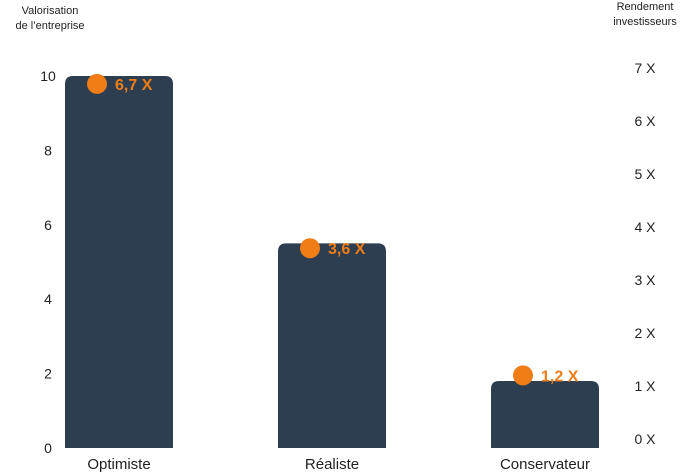  I want to click on y-tick-label: 4, so click(48, 299).